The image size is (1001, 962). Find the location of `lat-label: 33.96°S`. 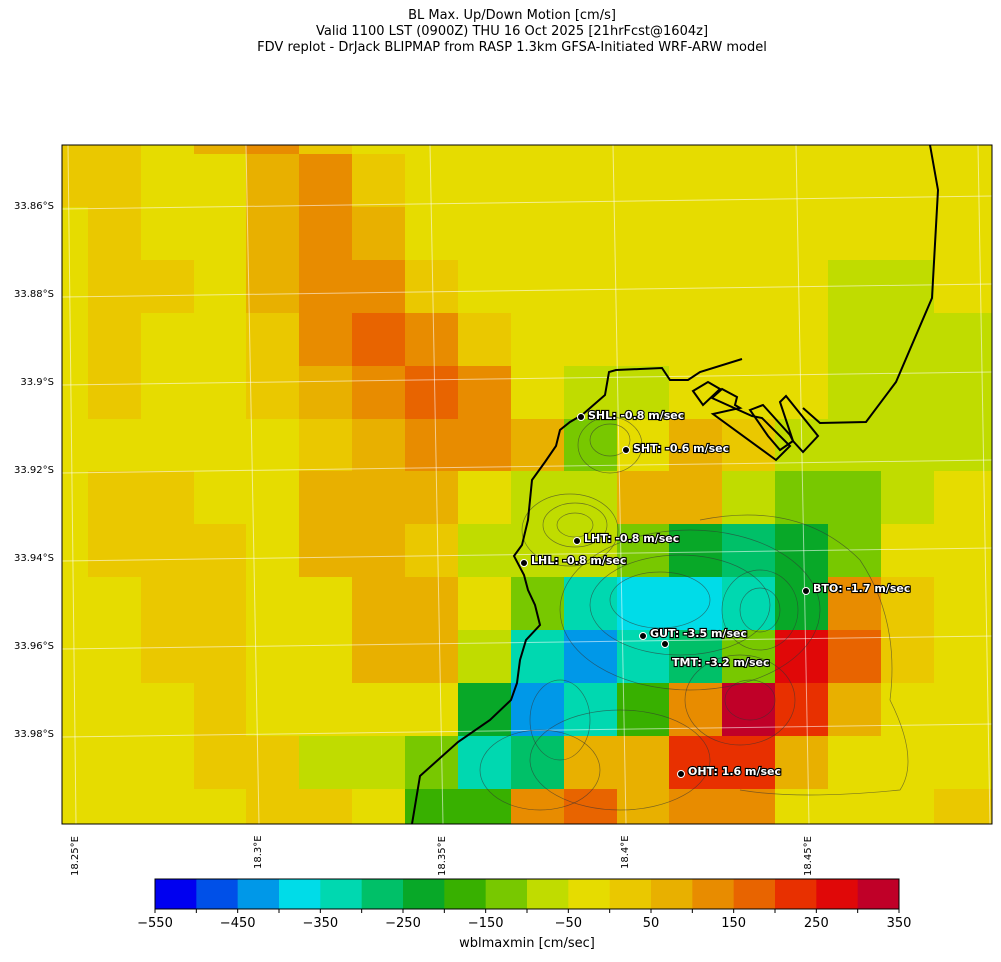

lat-label: 33.96°S is located at coordinates (34, 646).